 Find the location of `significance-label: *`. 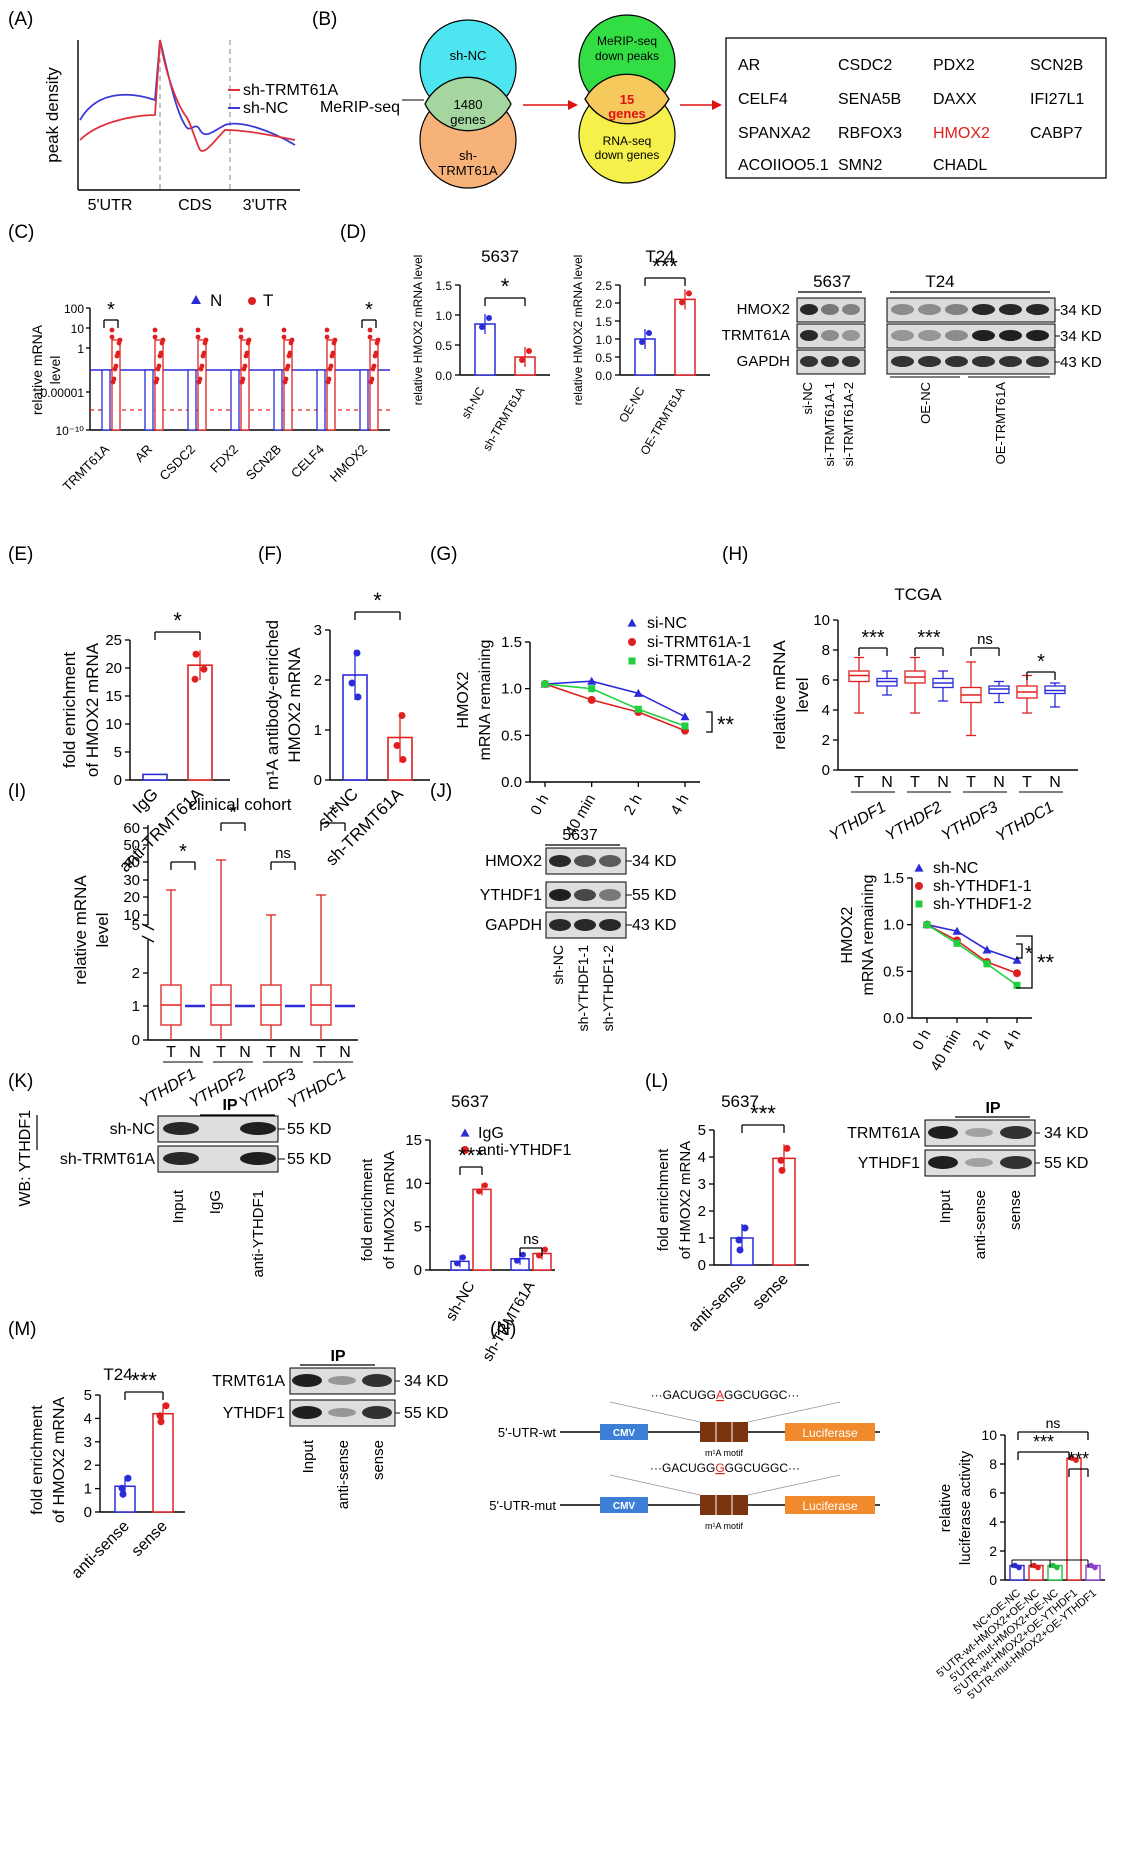

significance-label: * is located at coordinates (111, 310).